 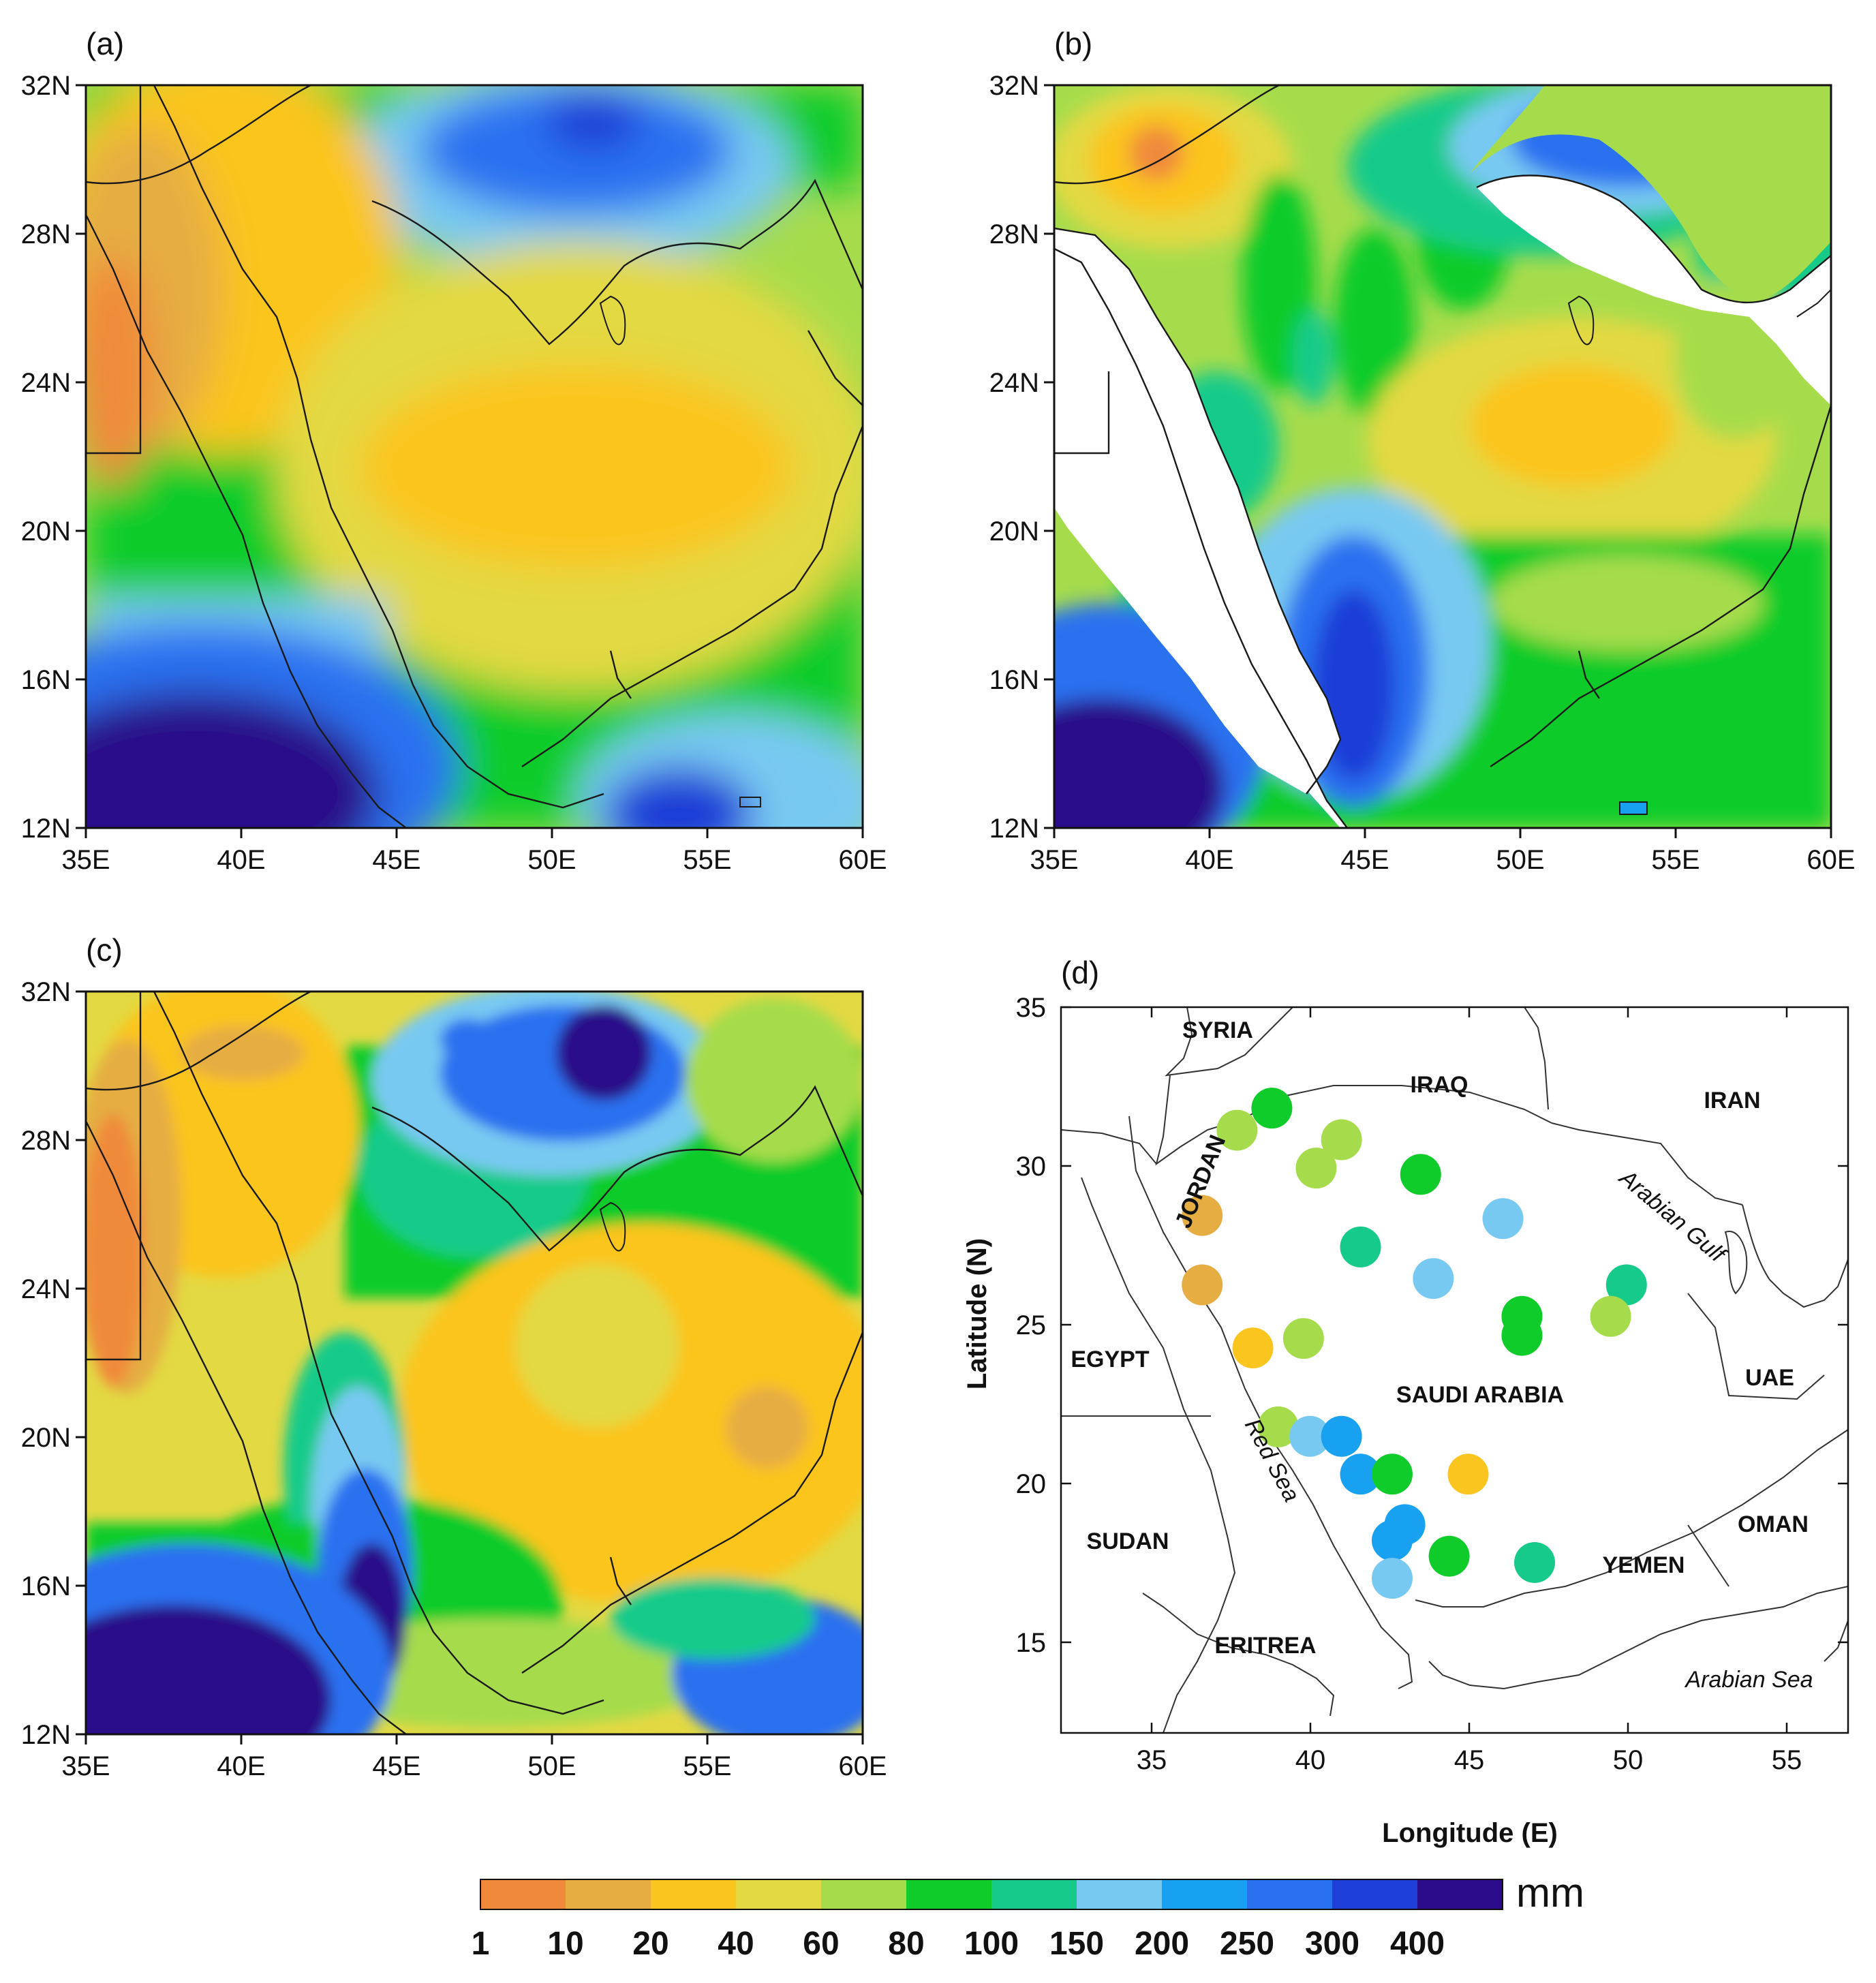 I want to click on panel-a-y-ticks, so click(x=81, y=456).